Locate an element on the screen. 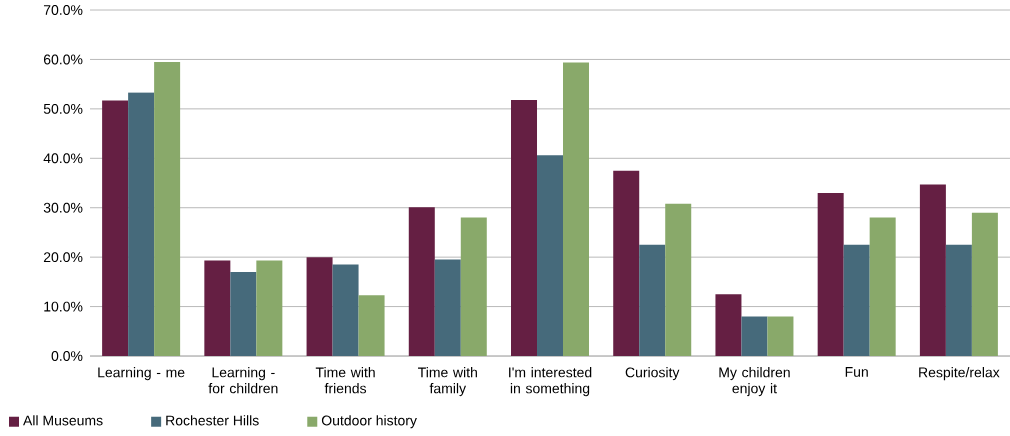 This screenshot has width=1010, height=436. x-tick-label: Fun is located at coordinates (856, 372).